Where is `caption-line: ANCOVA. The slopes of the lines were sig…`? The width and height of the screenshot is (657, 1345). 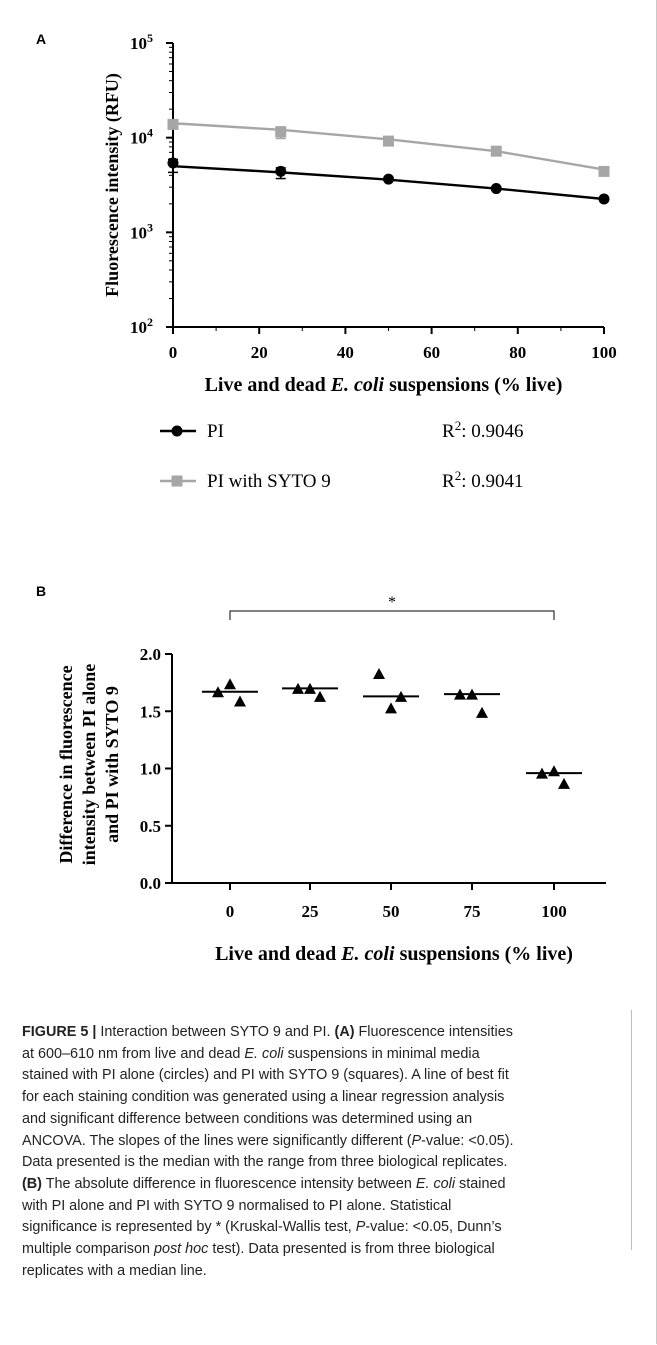 caption-line: ANCOVA. The slopes of the lines were sig… is located at coordinates (268, 1140).